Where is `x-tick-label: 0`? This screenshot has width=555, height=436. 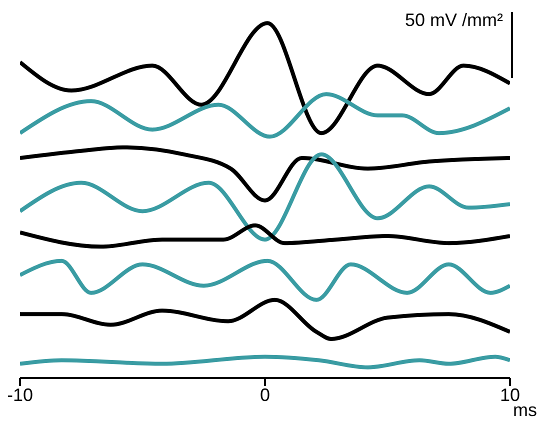
x-tick-label: 0 is located at coordinates (265, 394).